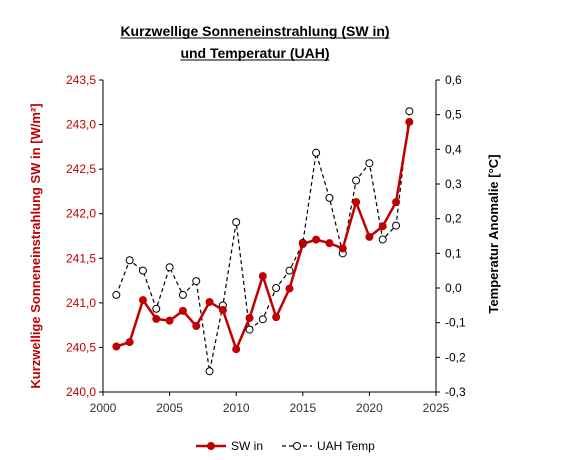  What do you see at coordinates (169, 408) in the screenshot?
I see `x-tick-label: 2005` at bounding box center [169, 408].